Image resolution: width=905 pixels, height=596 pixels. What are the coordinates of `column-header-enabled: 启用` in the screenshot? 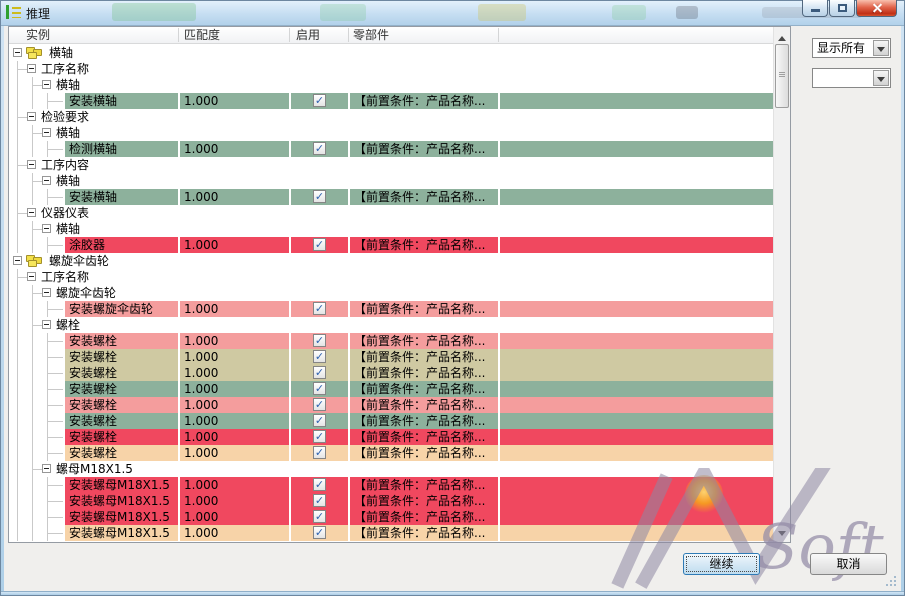 It's located at (308, 35).